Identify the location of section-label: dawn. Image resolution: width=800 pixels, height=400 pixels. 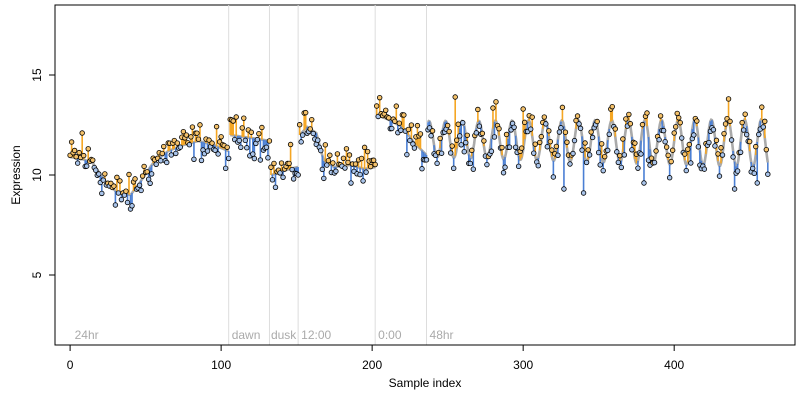
(246, 335).